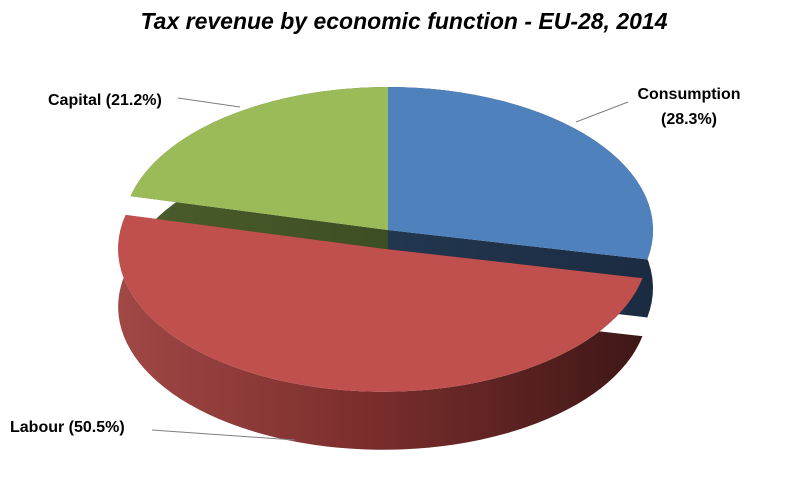  I want to click on leader-line-consumption, so click(602, 112).